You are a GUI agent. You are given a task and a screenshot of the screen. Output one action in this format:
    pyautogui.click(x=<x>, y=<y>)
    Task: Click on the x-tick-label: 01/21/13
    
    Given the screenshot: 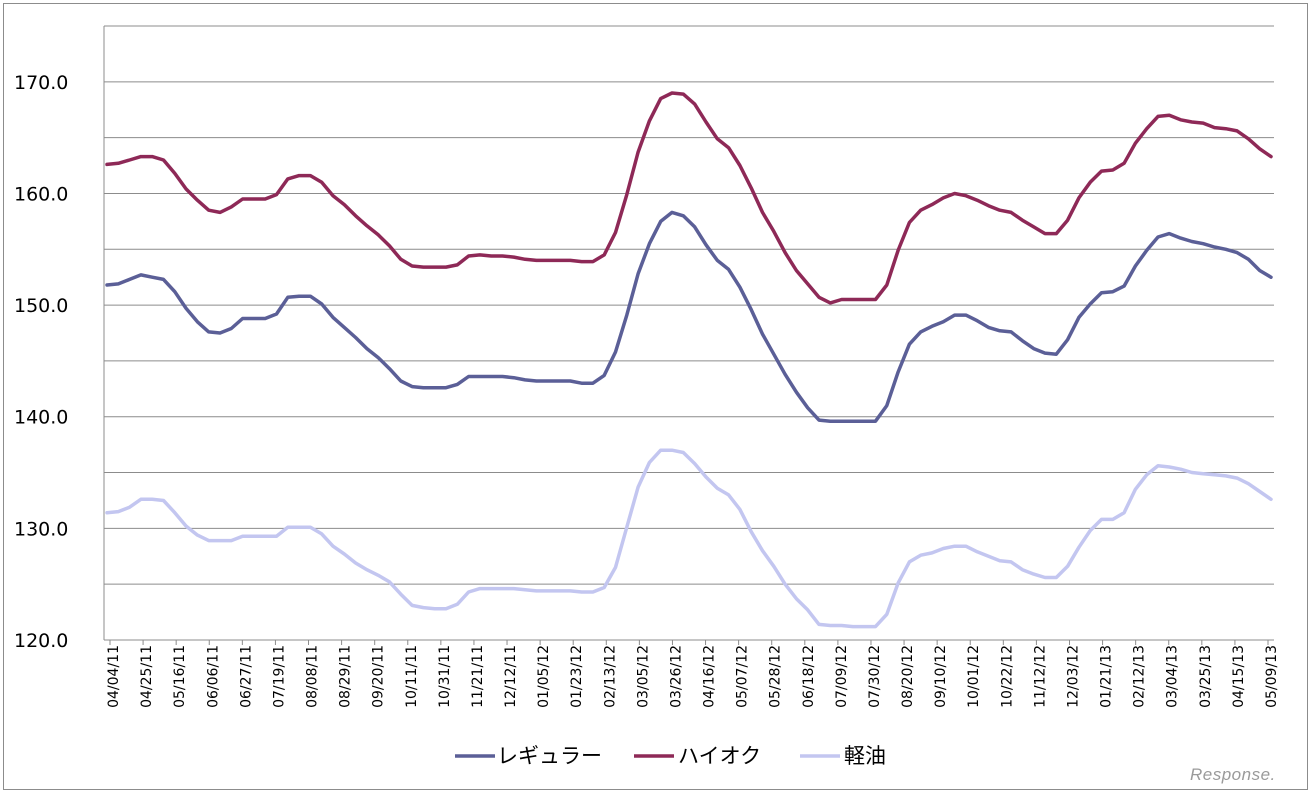 What is the action you would take?
    pyautogui.click(x=1107, y=676)
    